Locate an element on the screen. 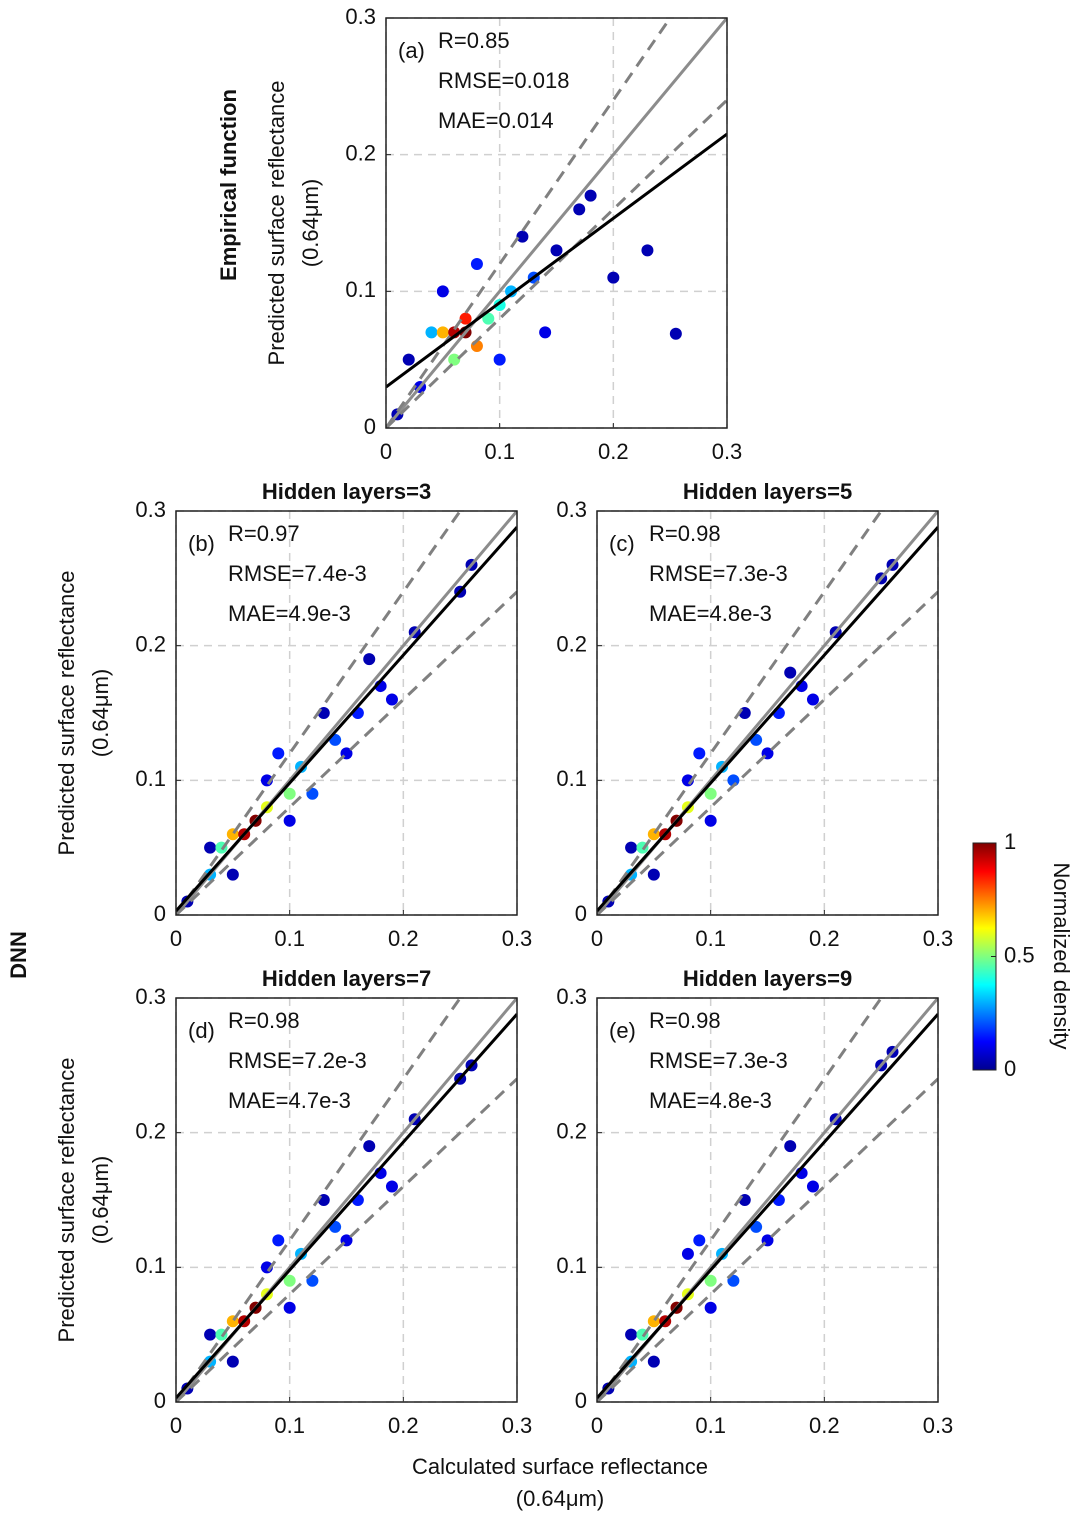  stat-label: MAE=4.9e-3 is located at coordinates (289, 613).